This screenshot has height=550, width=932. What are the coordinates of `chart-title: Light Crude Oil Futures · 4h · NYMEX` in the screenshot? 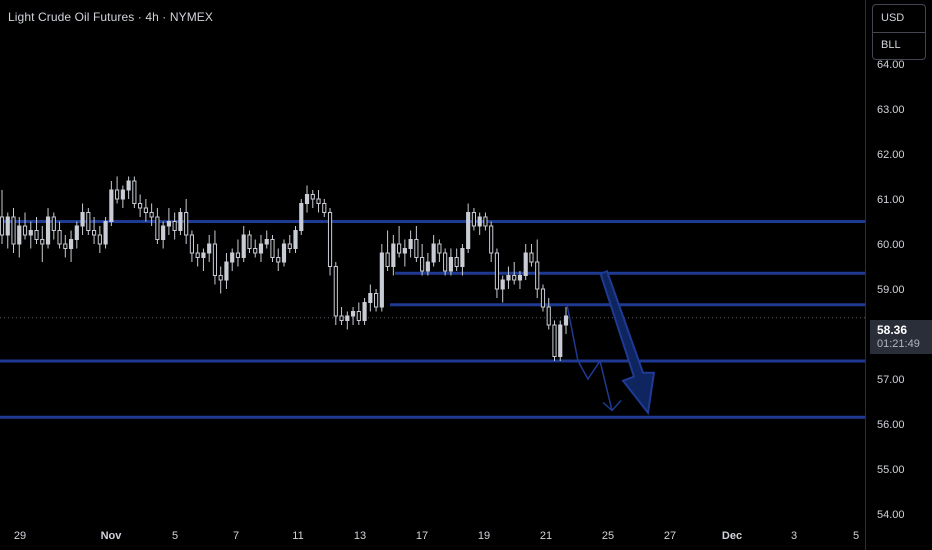 It's located at (111, 17).